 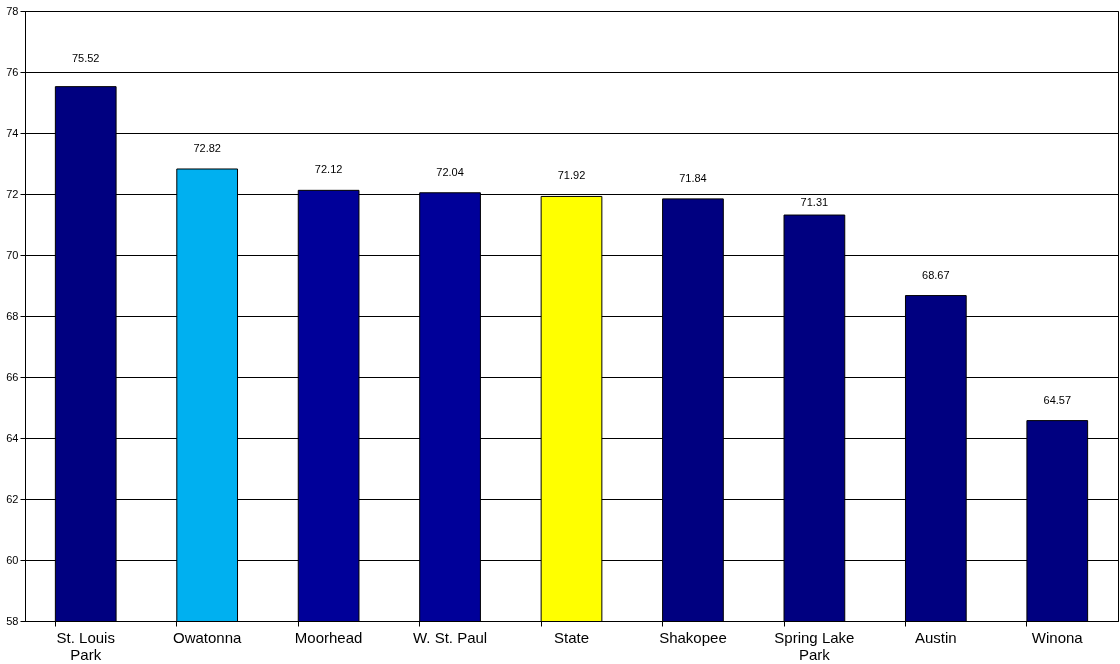 What do you see at coordinates (936, 274) in the screenshot?
I see `data-label: 68.67` at bounding box center [936, 274].